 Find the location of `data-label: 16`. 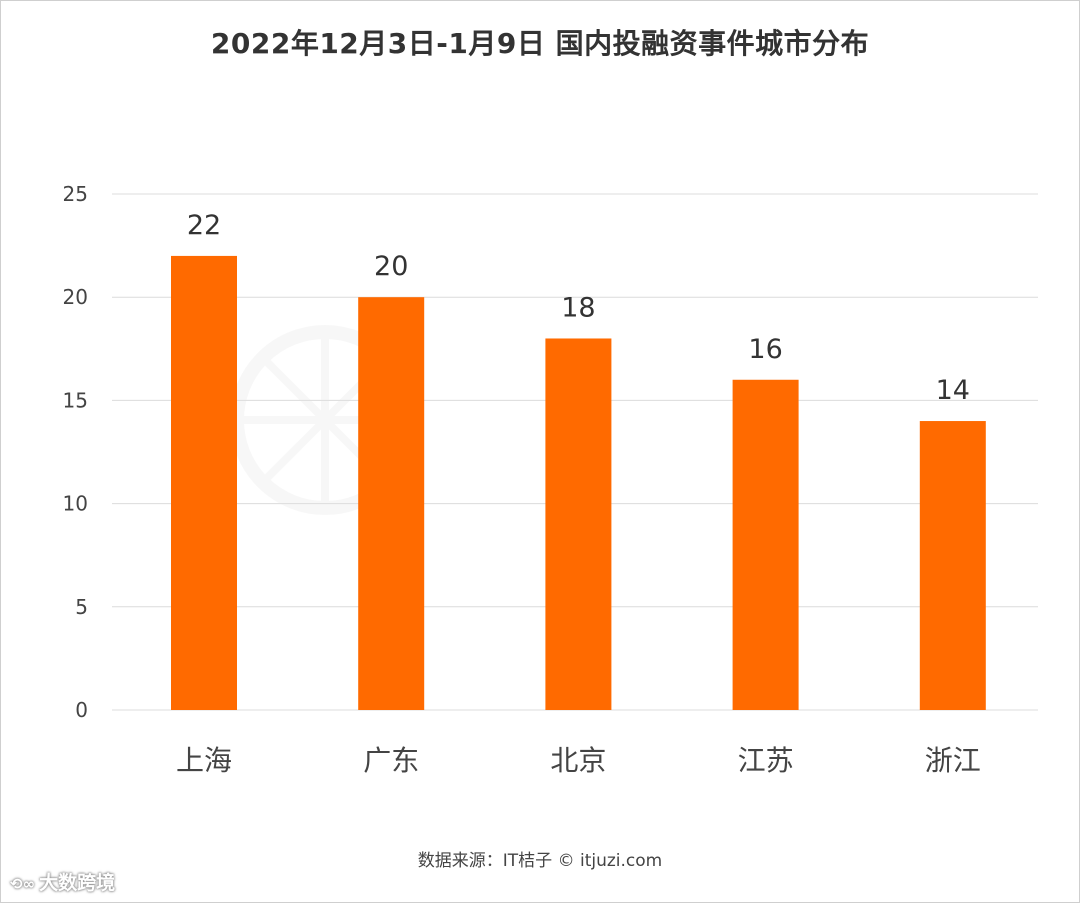

data-label: 16 is located at coordinates (765, 349).